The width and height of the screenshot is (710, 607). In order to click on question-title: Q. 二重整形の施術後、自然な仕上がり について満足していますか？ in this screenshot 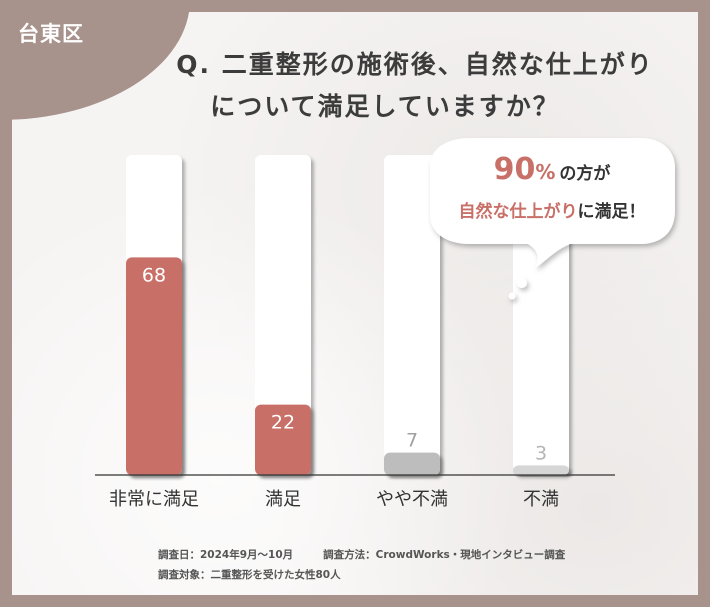, I will do `click(355, 86)`.